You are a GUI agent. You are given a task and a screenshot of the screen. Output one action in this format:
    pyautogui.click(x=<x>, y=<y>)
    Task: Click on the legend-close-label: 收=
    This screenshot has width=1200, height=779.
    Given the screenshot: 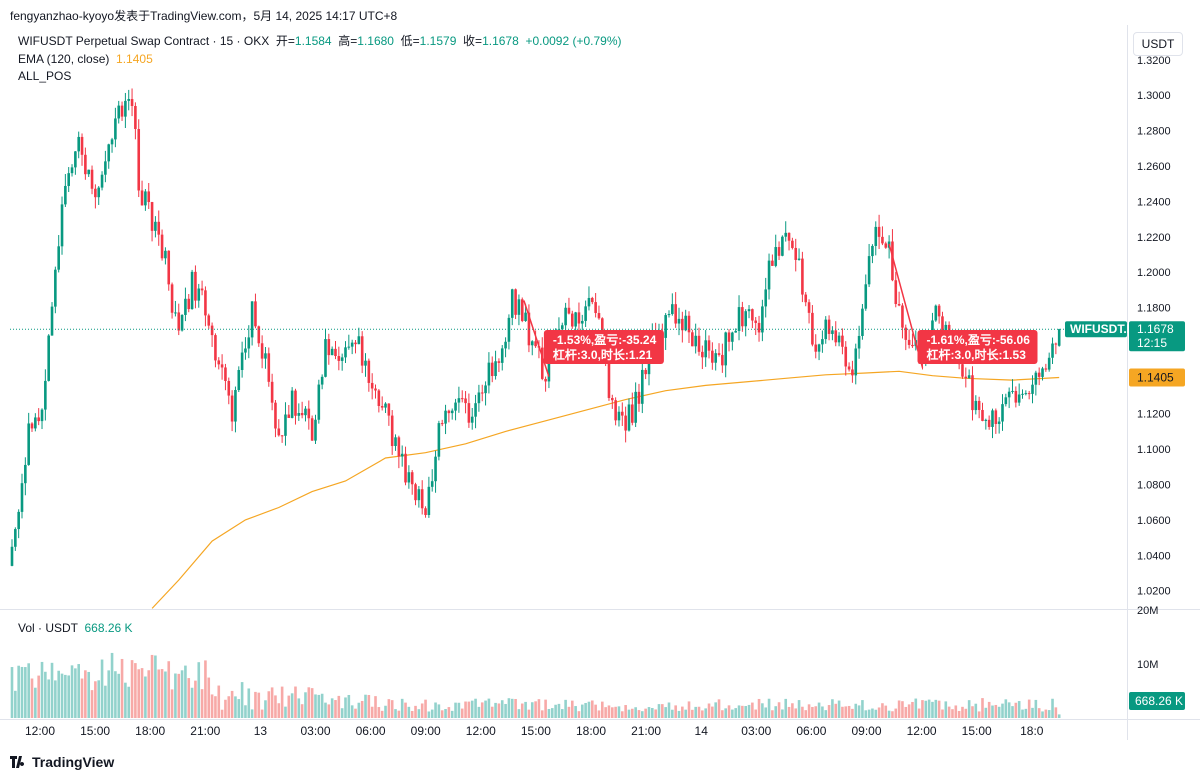 What is the action you would take?
    pyautogui.click(x=473, y=41)
    